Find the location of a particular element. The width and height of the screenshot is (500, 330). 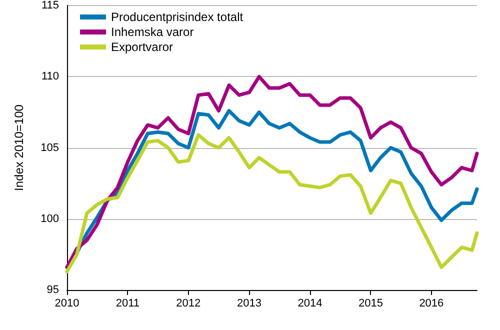

legend-label: Producentprisindex totalt is located at coordinates (177, 17).